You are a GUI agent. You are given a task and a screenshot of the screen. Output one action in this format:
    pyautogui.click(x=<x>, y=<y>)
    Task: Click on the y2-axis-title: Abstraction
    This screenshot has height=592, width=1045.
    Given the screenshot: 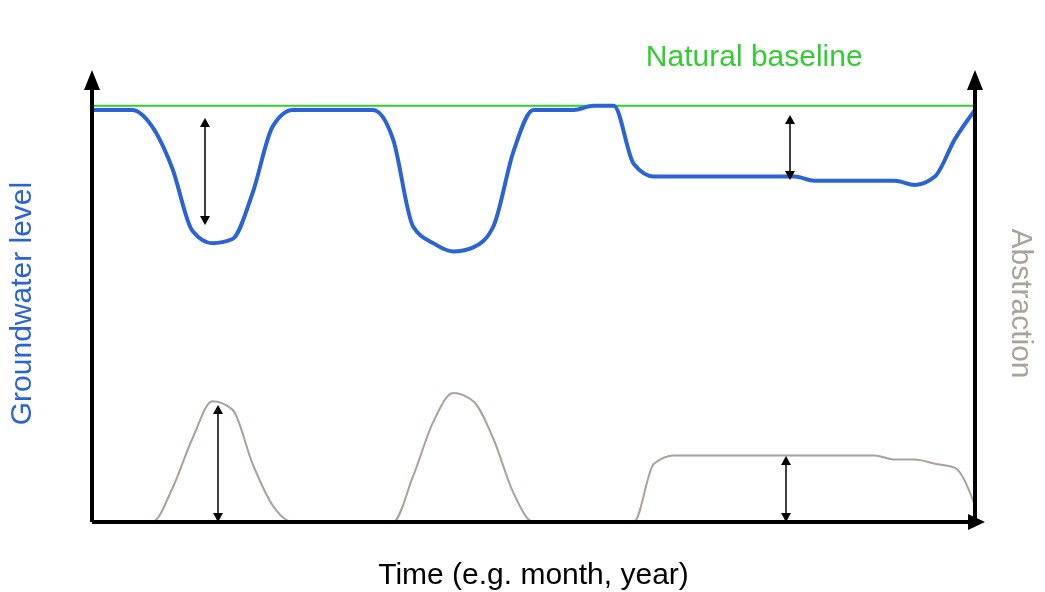 What is the action you would take?
    pyautogui.click(x=1023, y=303)
    